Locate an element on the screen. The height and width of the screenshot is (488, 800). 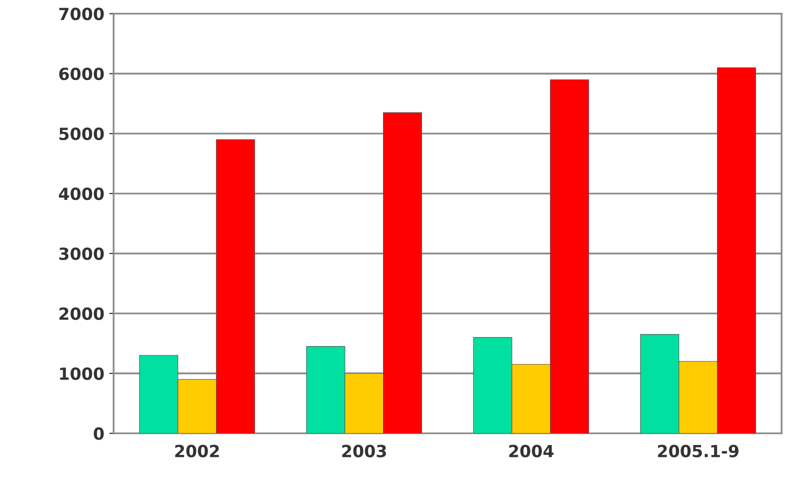
y-tick-label: 3000 is located at coordinates (81, 253).